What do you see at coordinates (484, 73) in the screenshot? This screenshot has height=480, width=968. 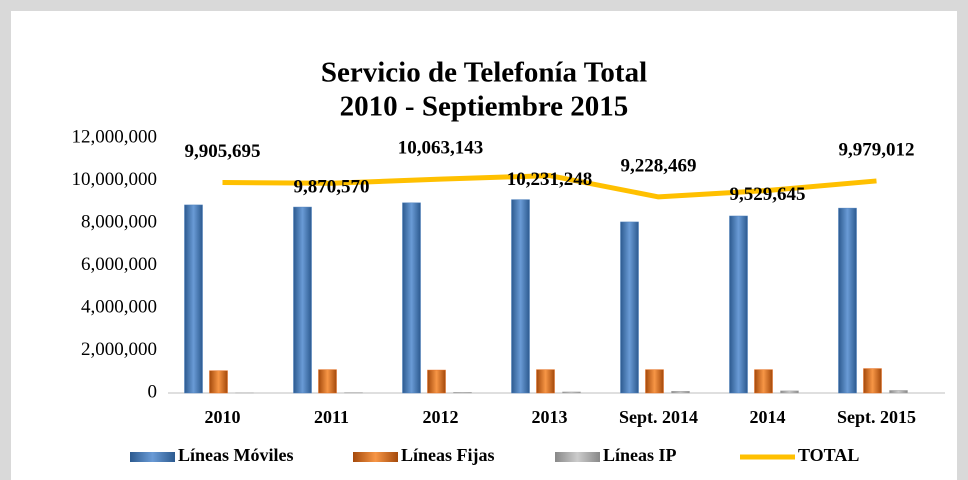 I see `chart-title: Servicio de Telefonía Total` at bounding box center [484, 73].